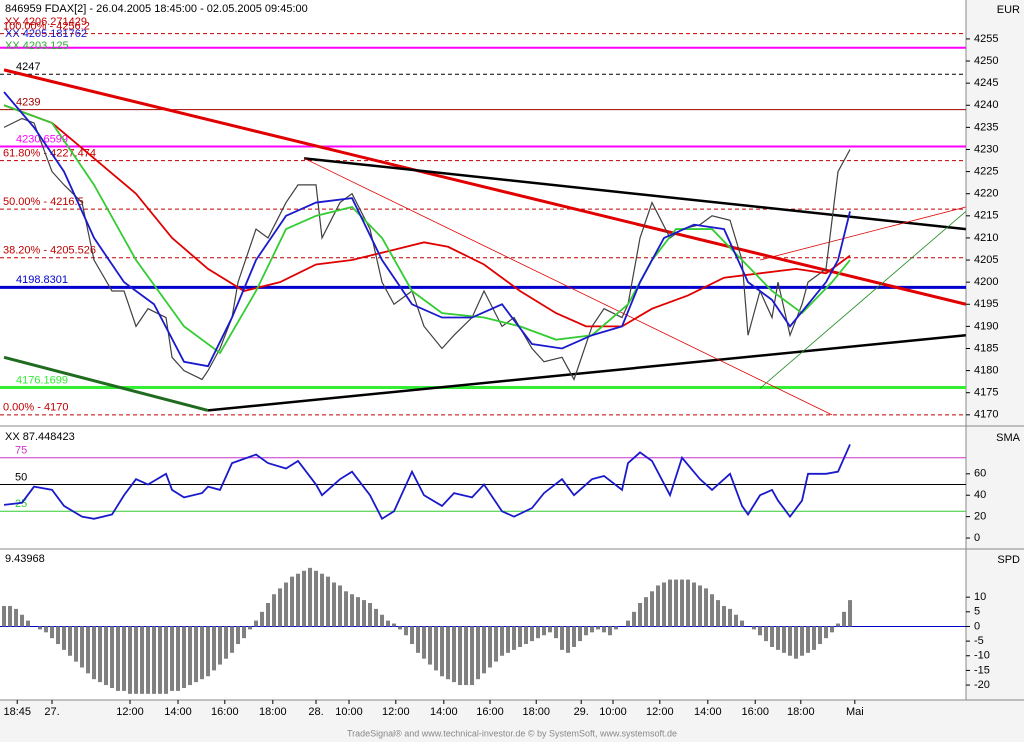  What do you see at coordinates (980, 495) in the screenshot?
I see `y-tick-label: 40` at bounding box center [980, 495].